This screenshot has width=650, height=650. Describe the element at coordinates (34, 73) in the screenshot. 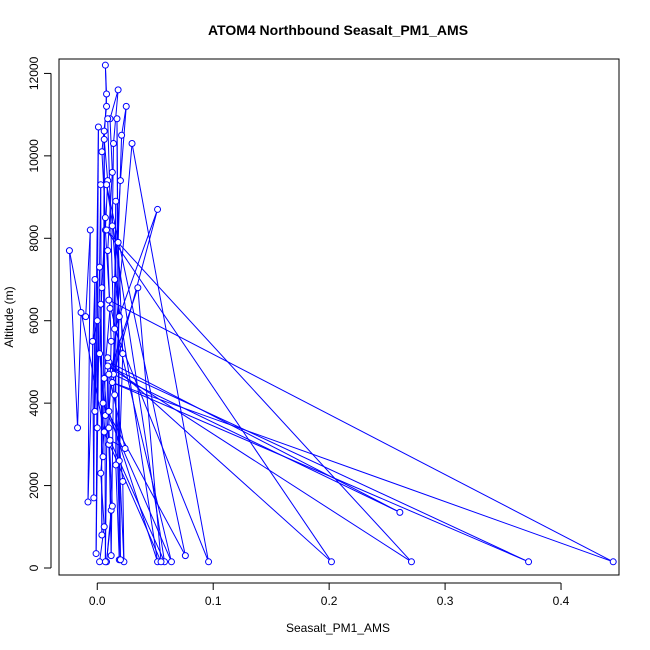

I see `y-tick-label: 12000` at that location.